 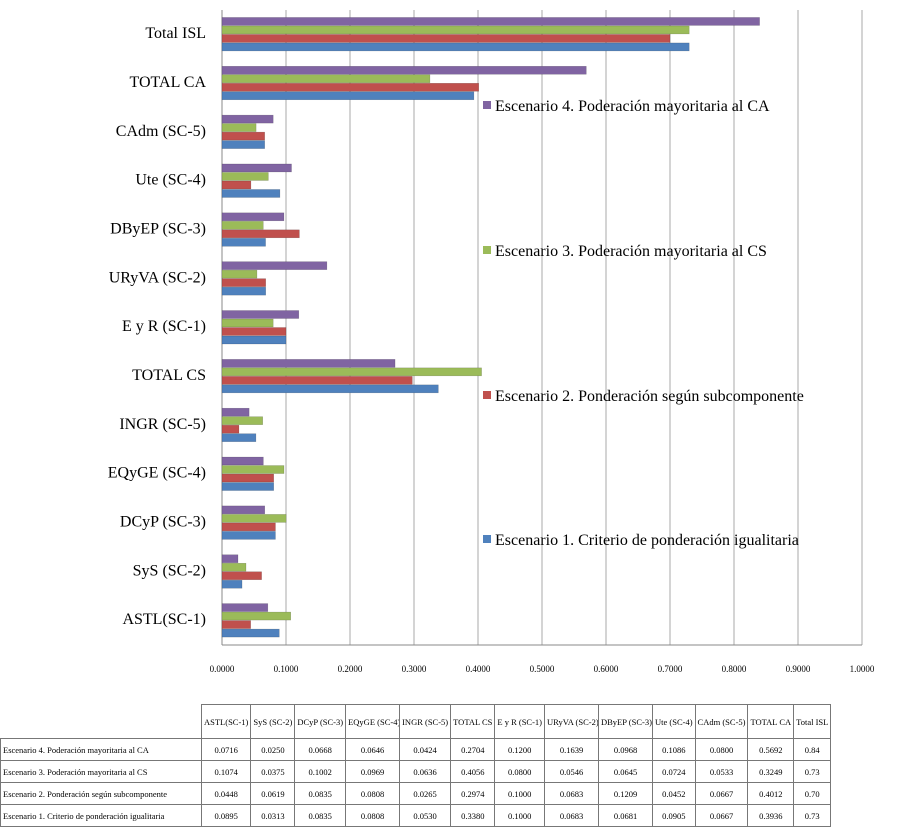 I want to click on table-cell: 0.0969, so click(x=373, y=771).